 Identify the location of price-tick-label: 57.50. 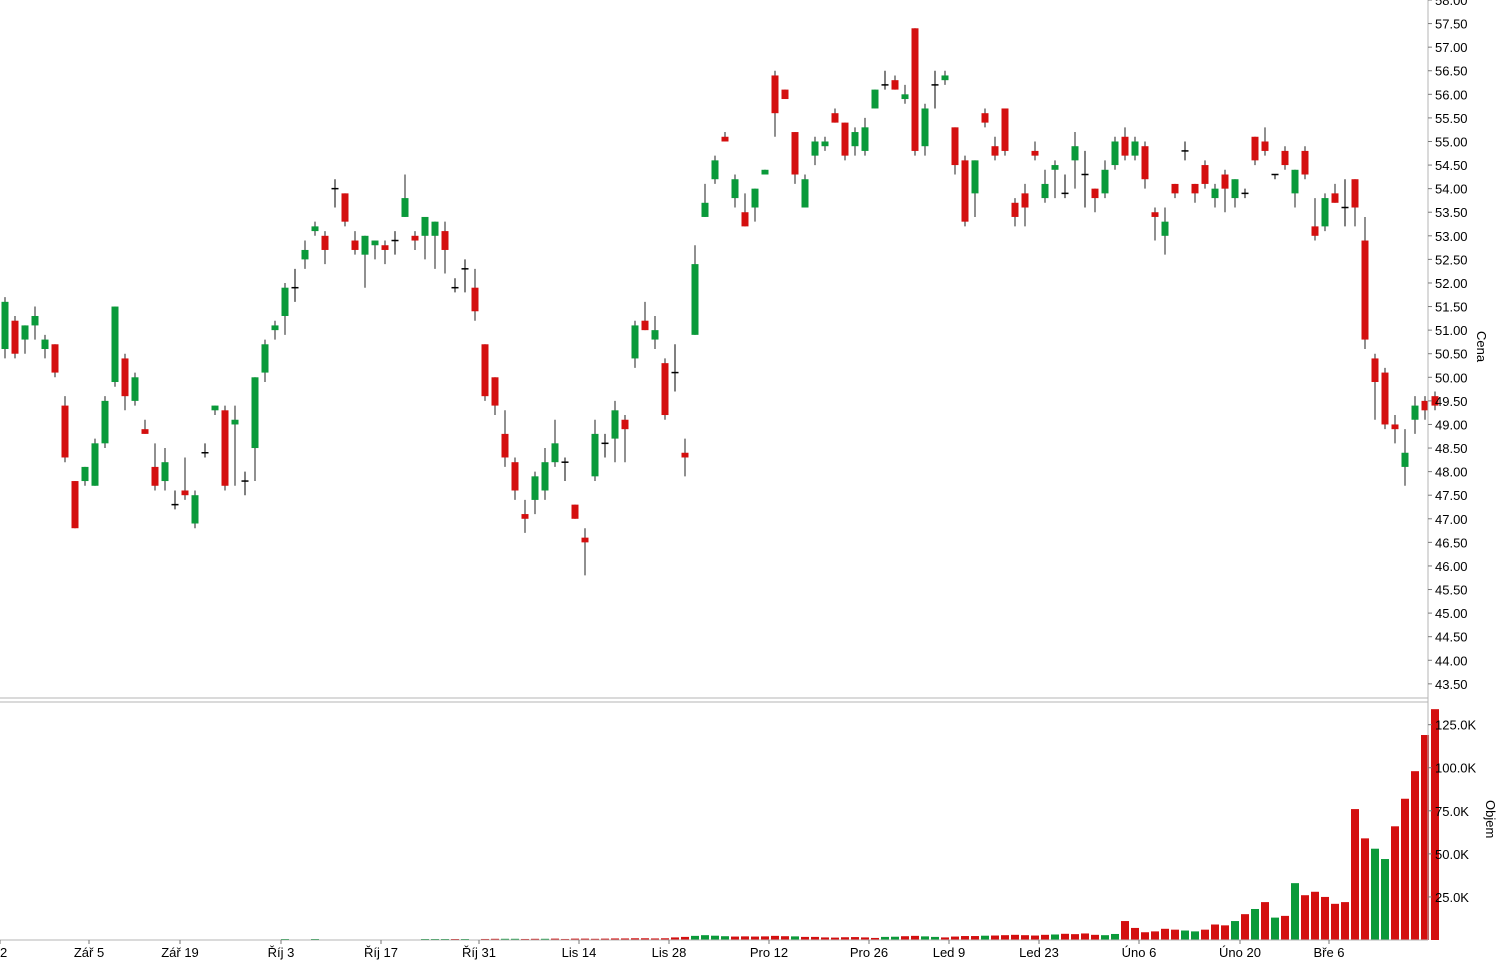
(1451, 24).